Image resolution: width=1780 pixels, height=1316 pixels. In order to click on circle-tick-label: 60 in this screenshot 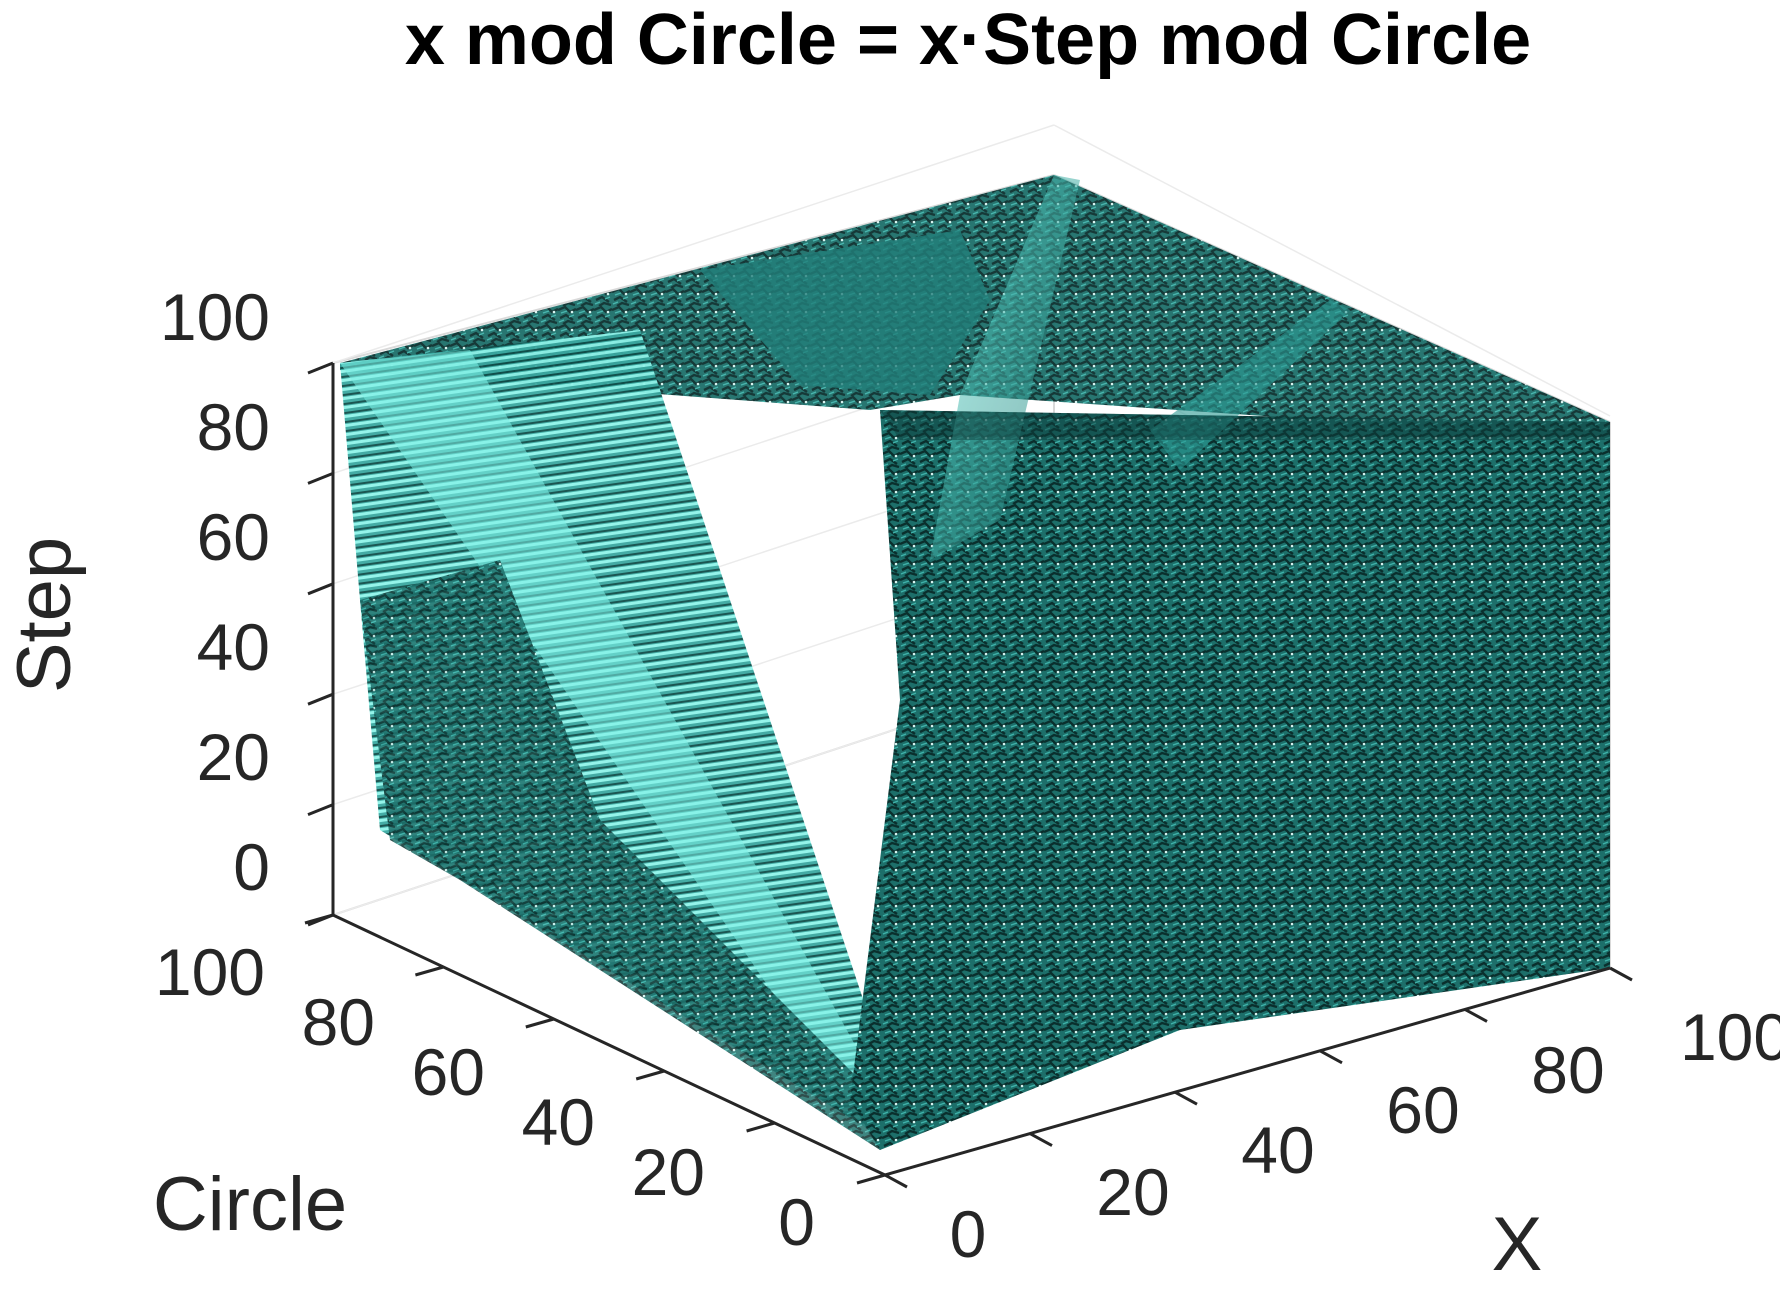, I will do `click(448, 1072)`.